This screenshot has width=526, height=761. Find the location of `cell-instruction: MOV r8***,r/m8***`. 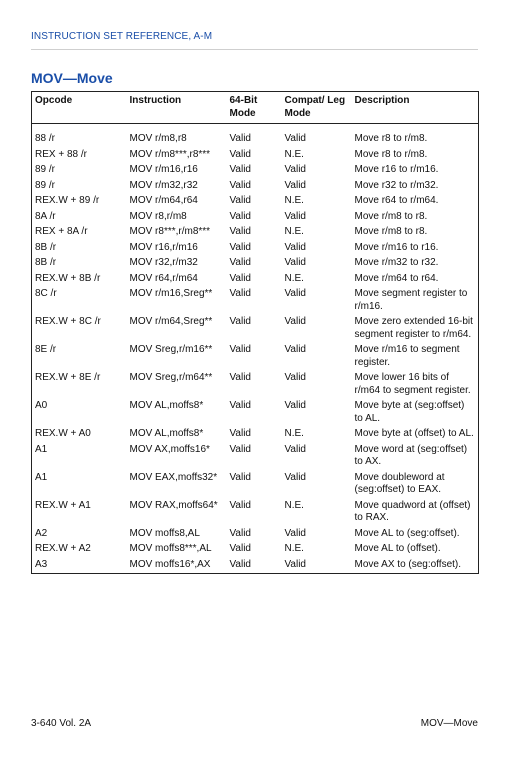

cell-instruction: MOV r8***,r/m8*** is located at coordinates (170, 231).